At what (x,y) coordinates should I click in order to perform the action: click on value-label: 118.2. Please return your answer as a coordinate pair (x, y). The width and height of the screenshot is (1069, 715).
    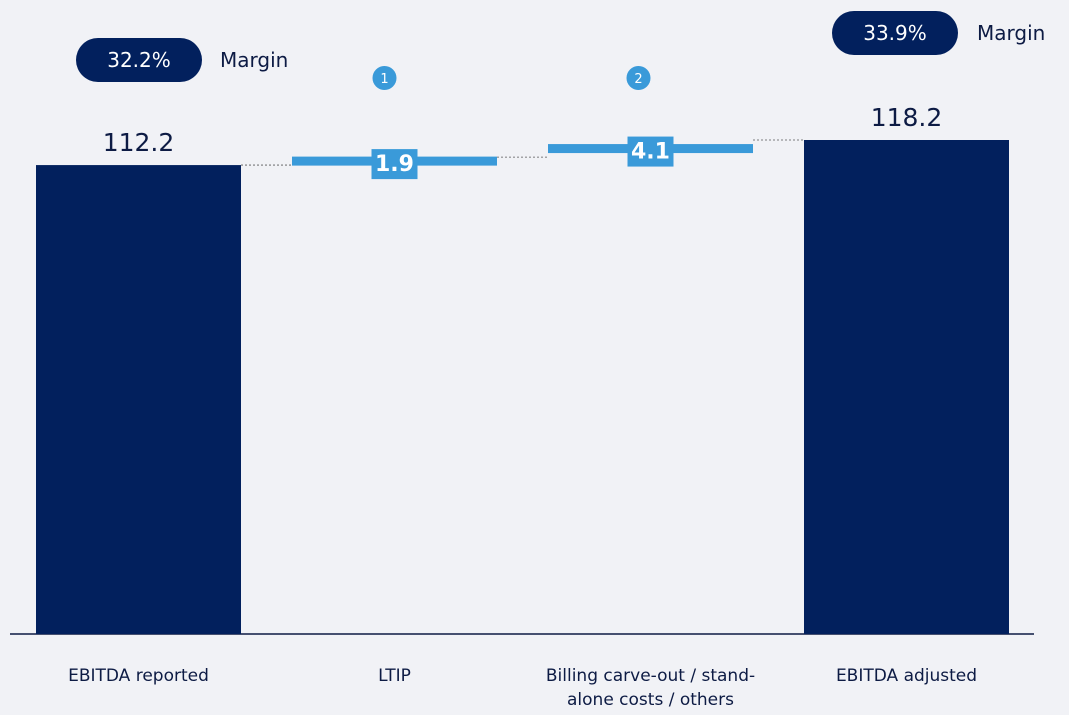
    Looking at the image, I should click on (907, 117).